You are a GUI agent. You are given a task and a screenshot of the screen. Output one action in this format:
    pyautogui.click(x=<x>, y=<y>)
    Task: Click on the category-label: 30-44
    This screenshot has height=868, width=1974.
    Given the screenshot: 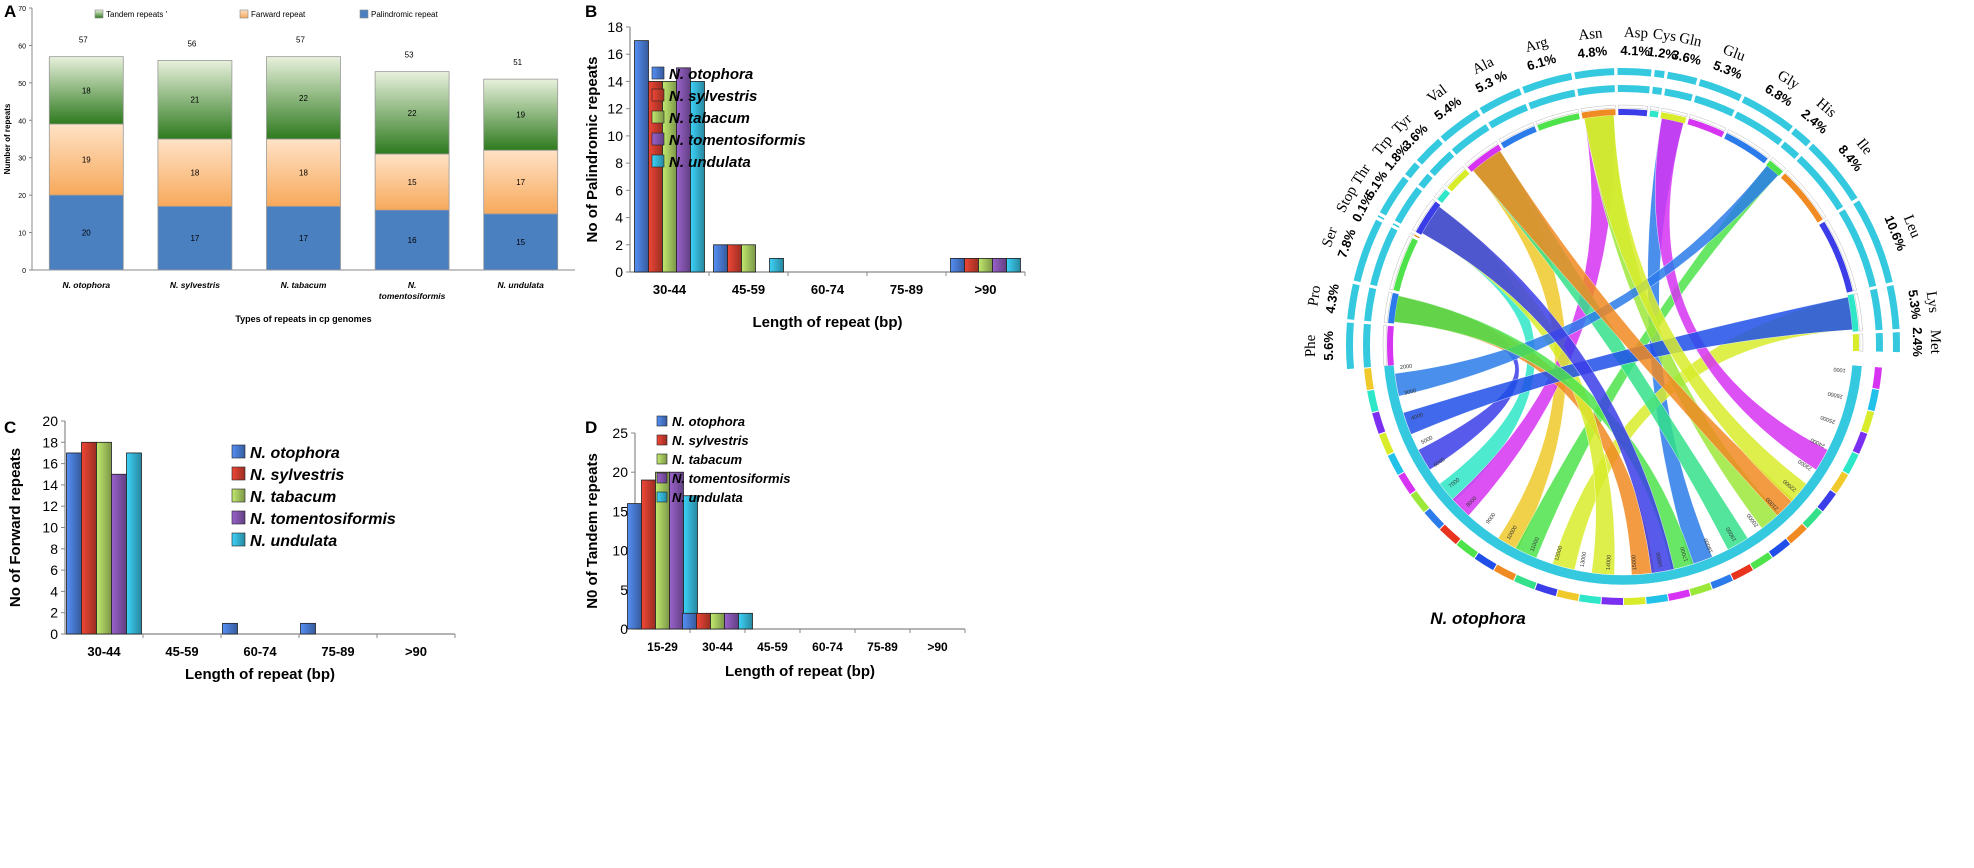 What is the action you would take?
    pyautogui.click(x=104, y=651)
    